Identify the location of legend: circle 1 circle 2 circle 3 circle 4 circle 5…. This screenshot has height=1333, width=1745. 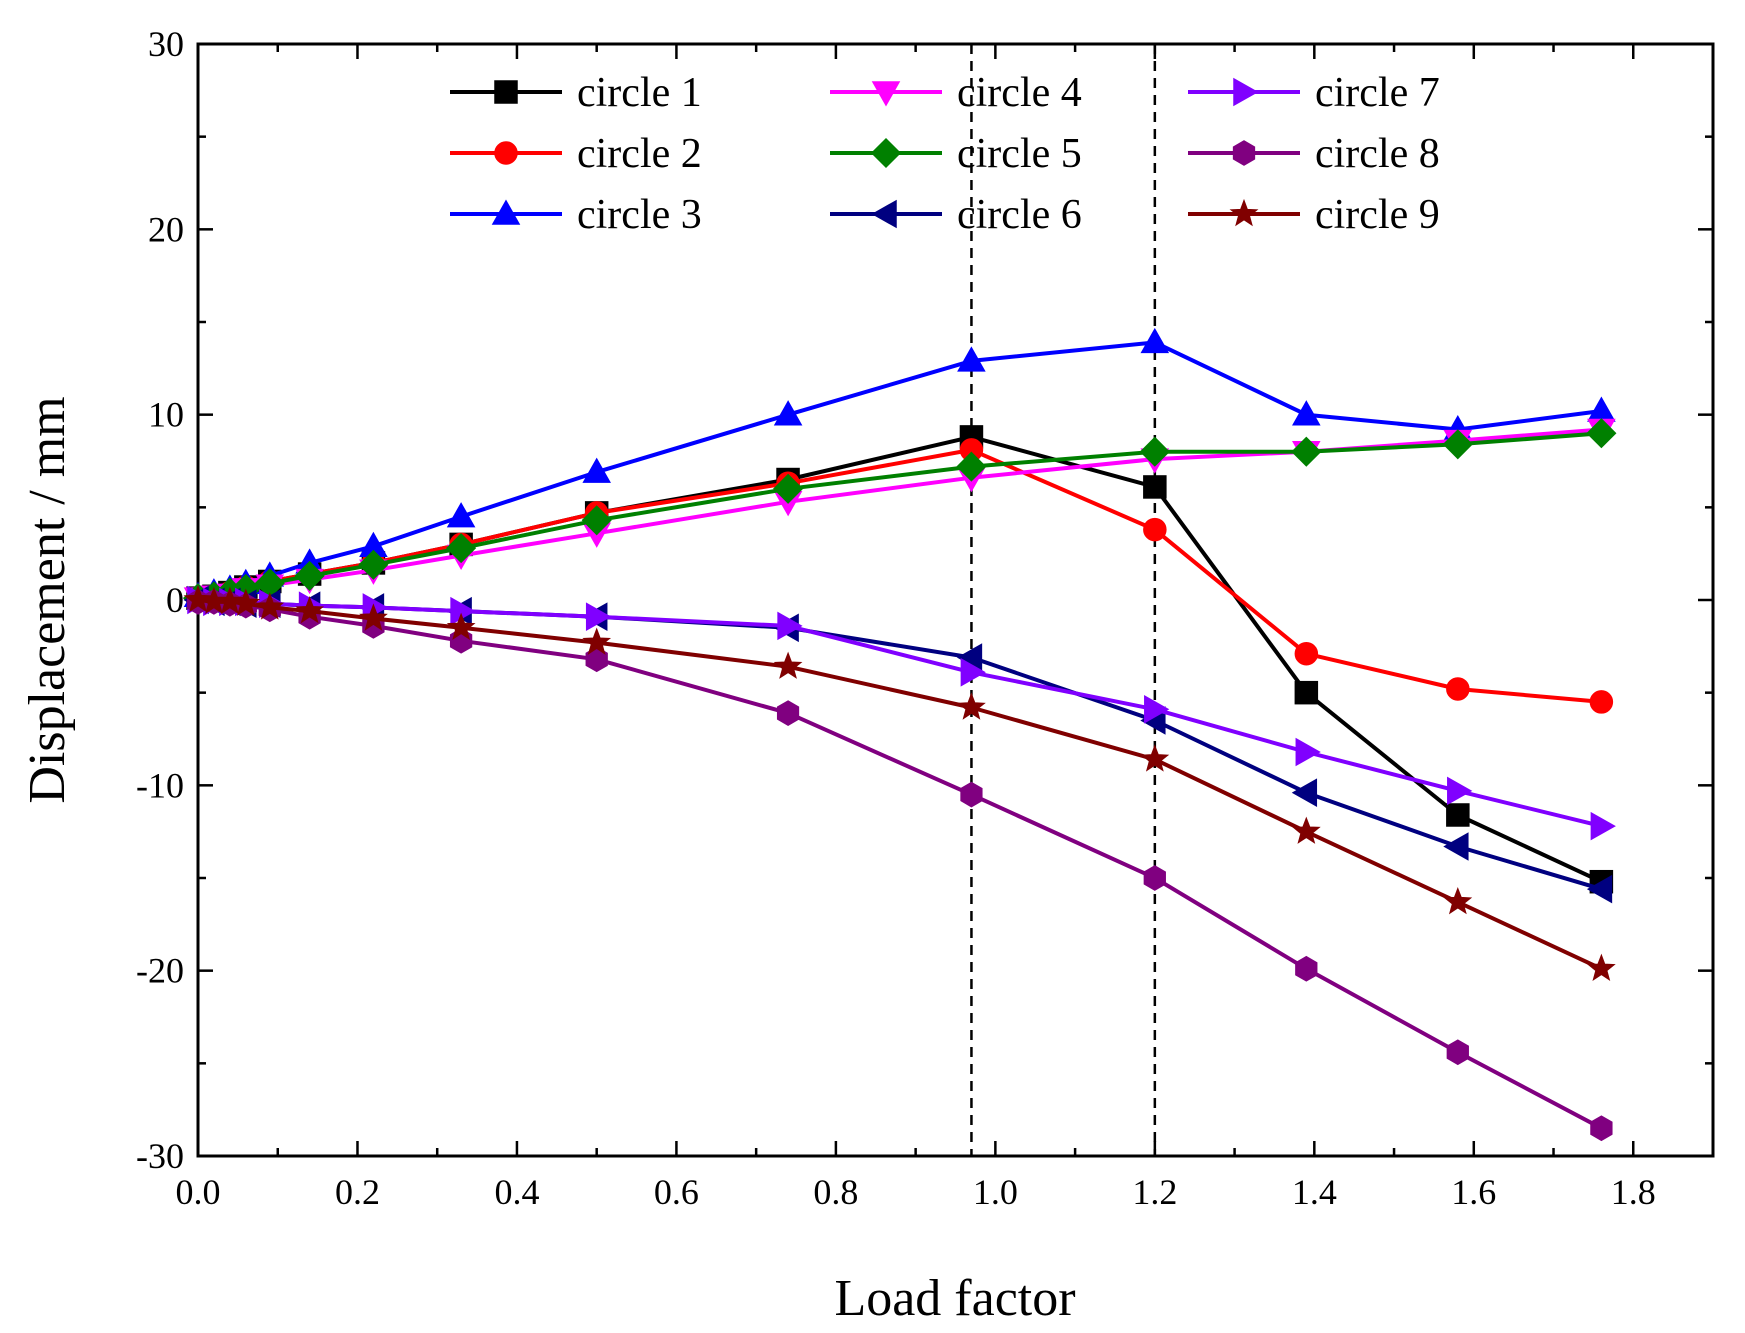
(945, 154).